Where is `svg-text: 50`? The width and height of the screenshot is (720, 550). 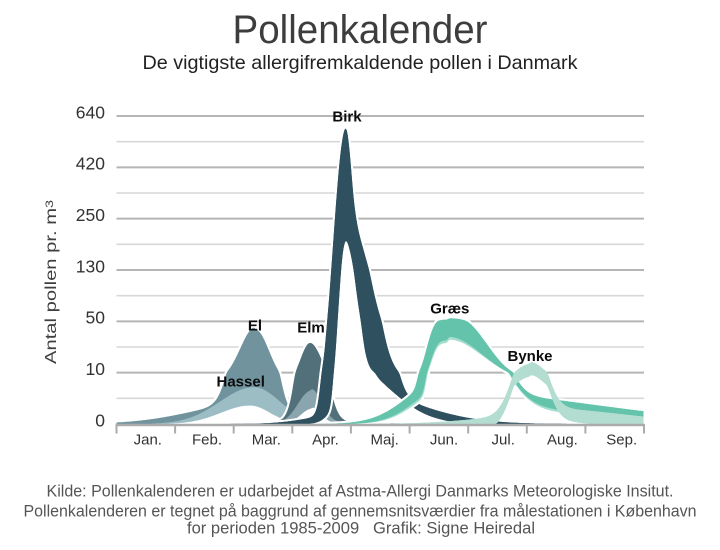
svg-text: 50 is located at coordinates (96, 318).